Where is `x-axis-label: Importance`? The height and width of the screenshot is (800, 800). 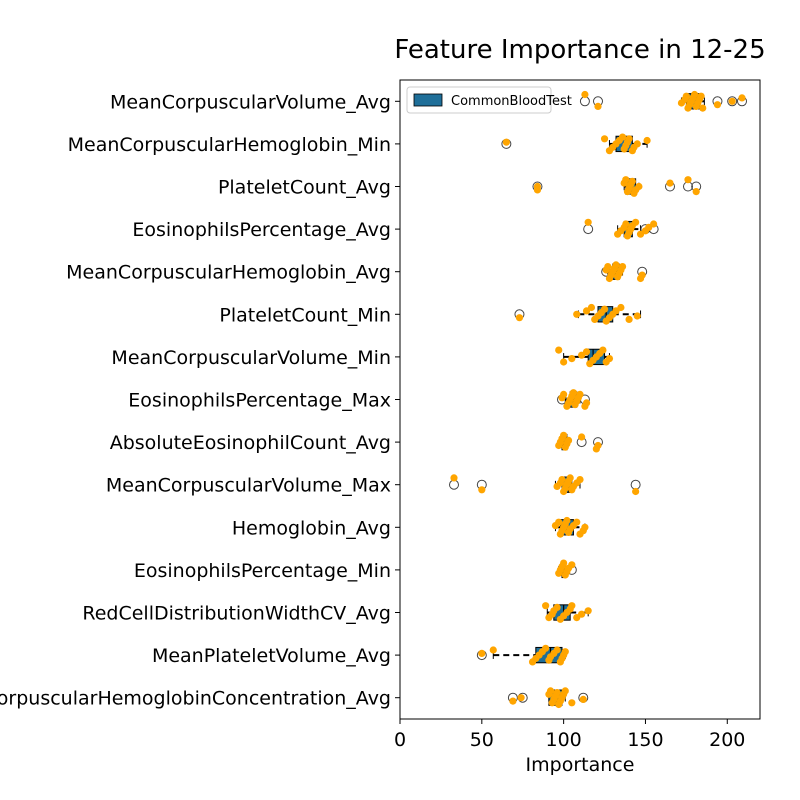 x-axis-label: Importance is located at coordinates (580, 765).